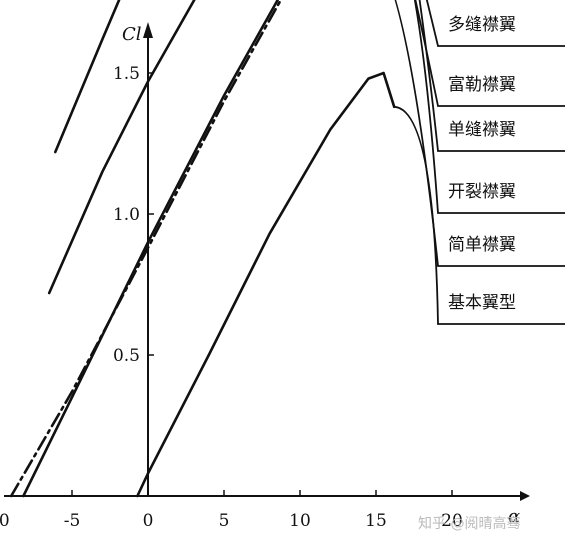 The width and height of the screenshot is (573, 547). Describe the element at coordinates (452, 521) in the screenshot. I see `x-tick-label: 20` at that location.